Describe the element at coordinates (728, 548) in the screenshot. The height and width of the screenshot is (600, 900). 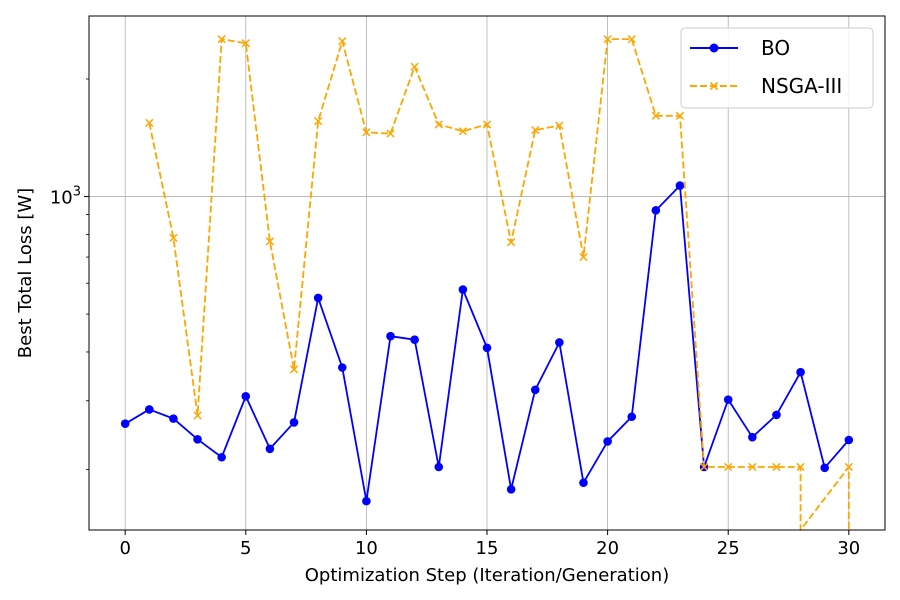
I see `x-tick-label: 25` at that location.